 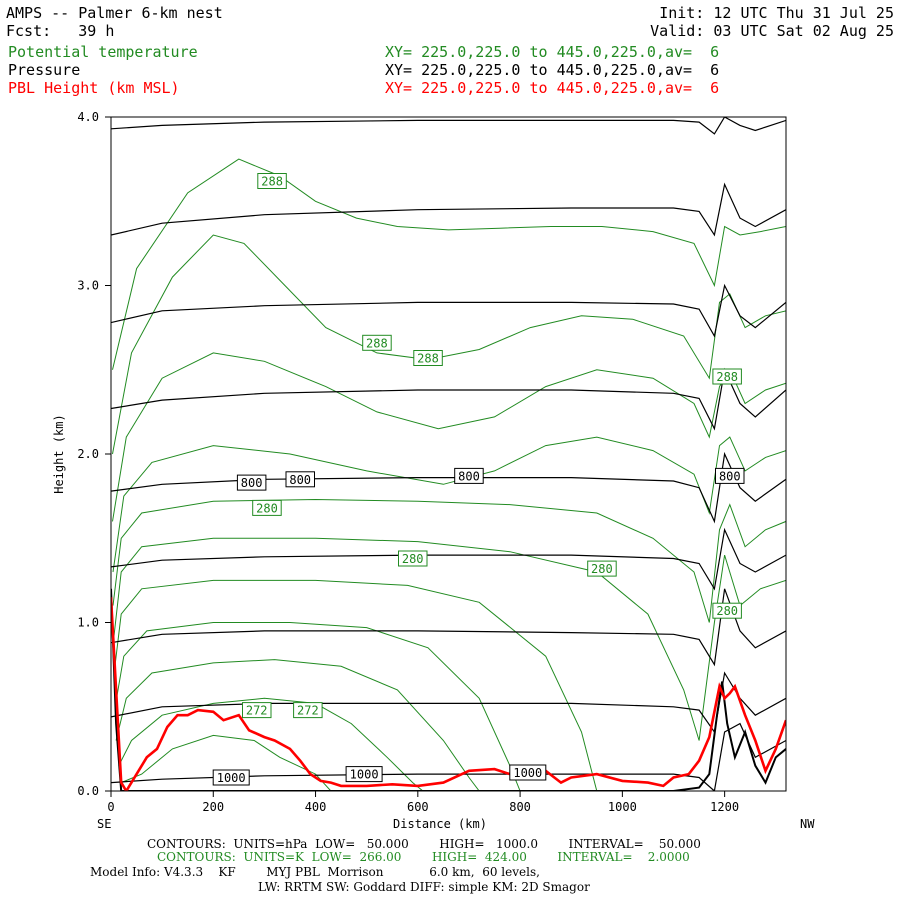 I want to click on x-end-left: SE, so click(x=104, y=824).